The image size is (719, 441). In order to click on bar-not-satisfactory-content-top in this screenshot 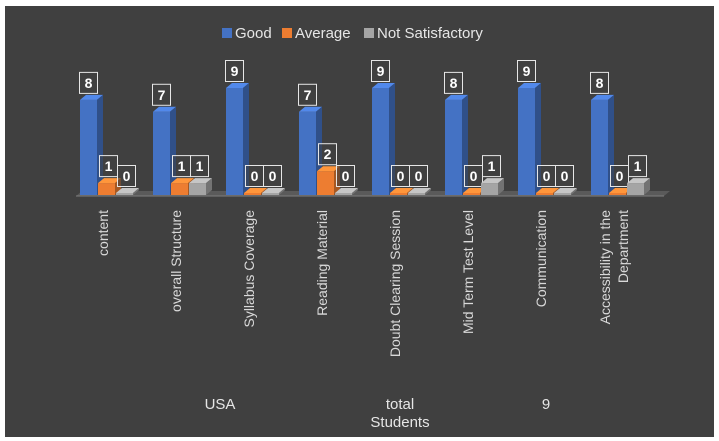, I will do `click(127, 190)`.